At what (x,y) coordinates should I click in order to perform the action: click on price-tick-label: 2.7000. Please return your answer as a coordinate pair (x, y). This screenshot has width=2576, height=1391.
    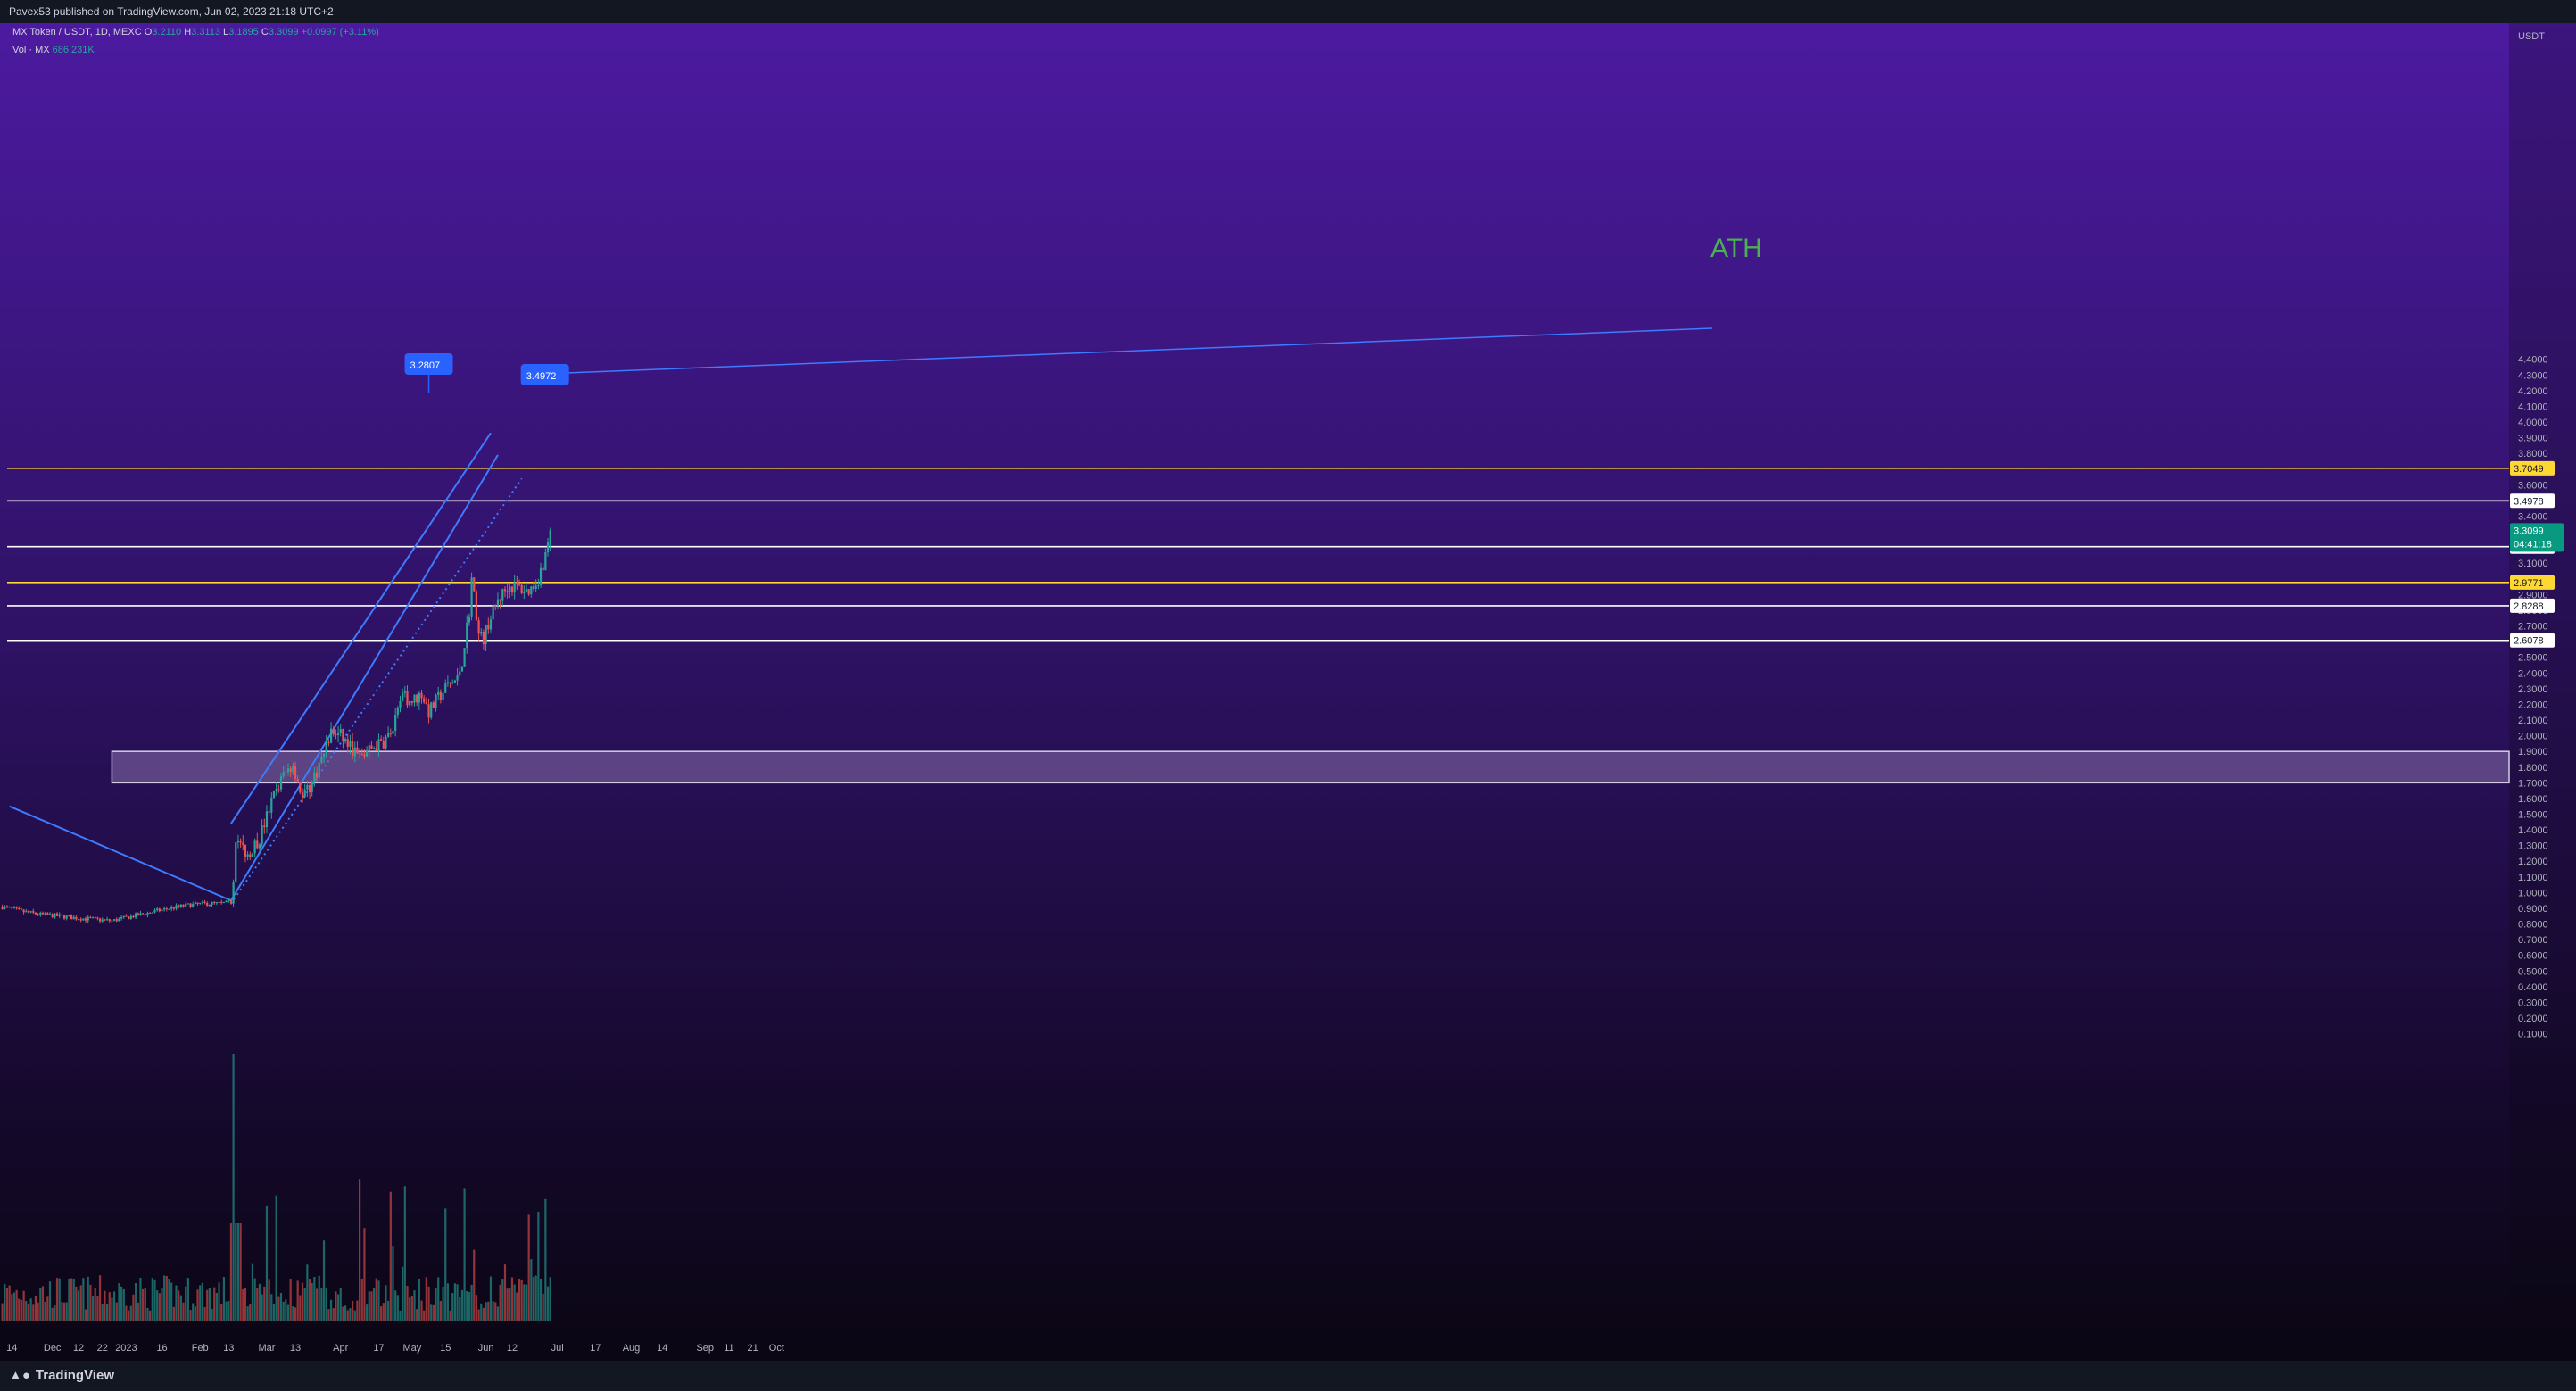
    Looking at the image, I should click on (2533, 627).